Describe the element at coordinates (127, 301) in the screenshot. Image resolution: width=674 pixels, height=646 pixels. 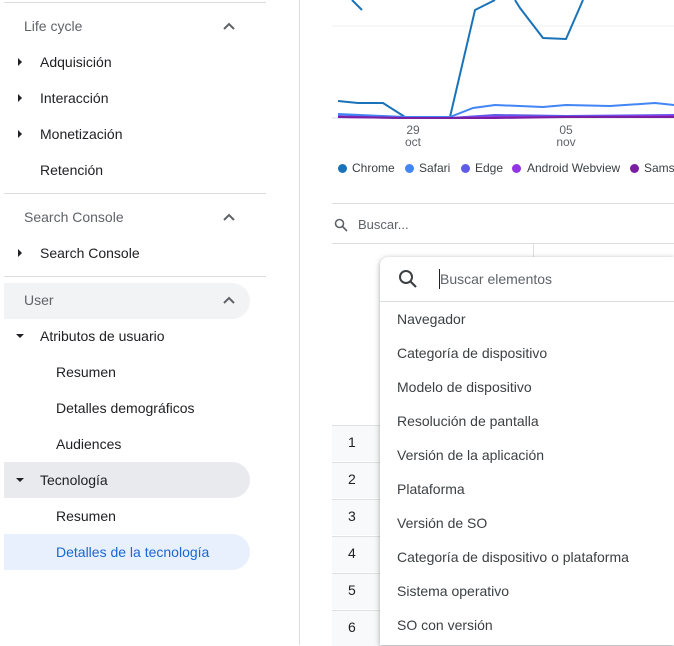
I see `section-highlight` at that location.